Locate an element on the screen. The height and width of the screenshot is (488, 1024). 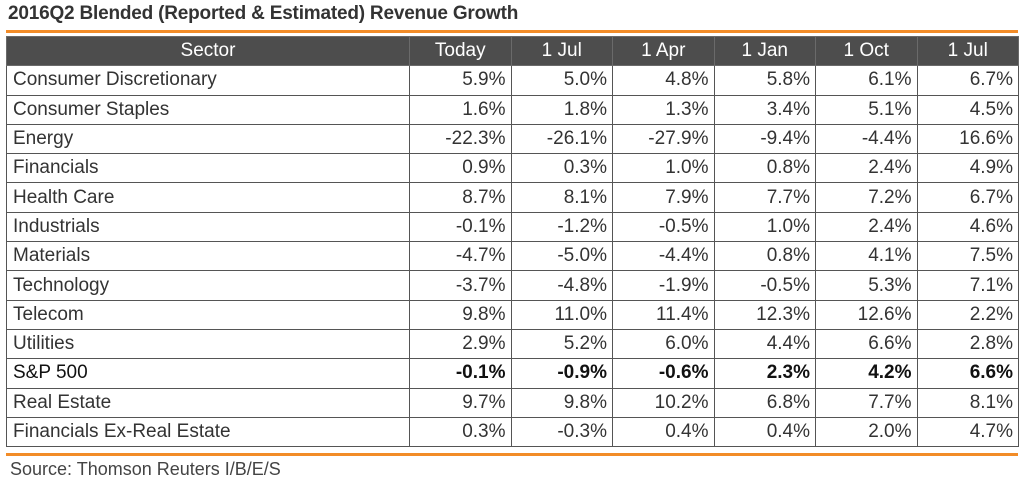
value-cell: -22.3% is located at coordinates (460, 139).